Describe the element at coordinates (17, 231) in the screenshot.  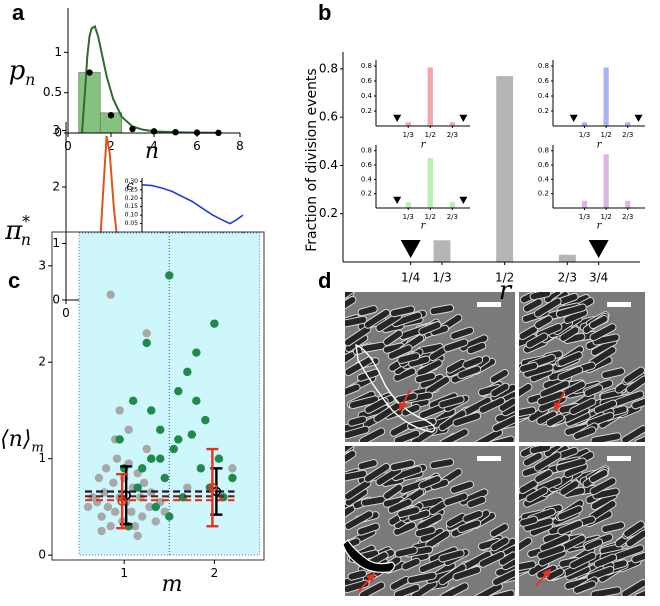
I see `y-axis-label: π* n` at that location.